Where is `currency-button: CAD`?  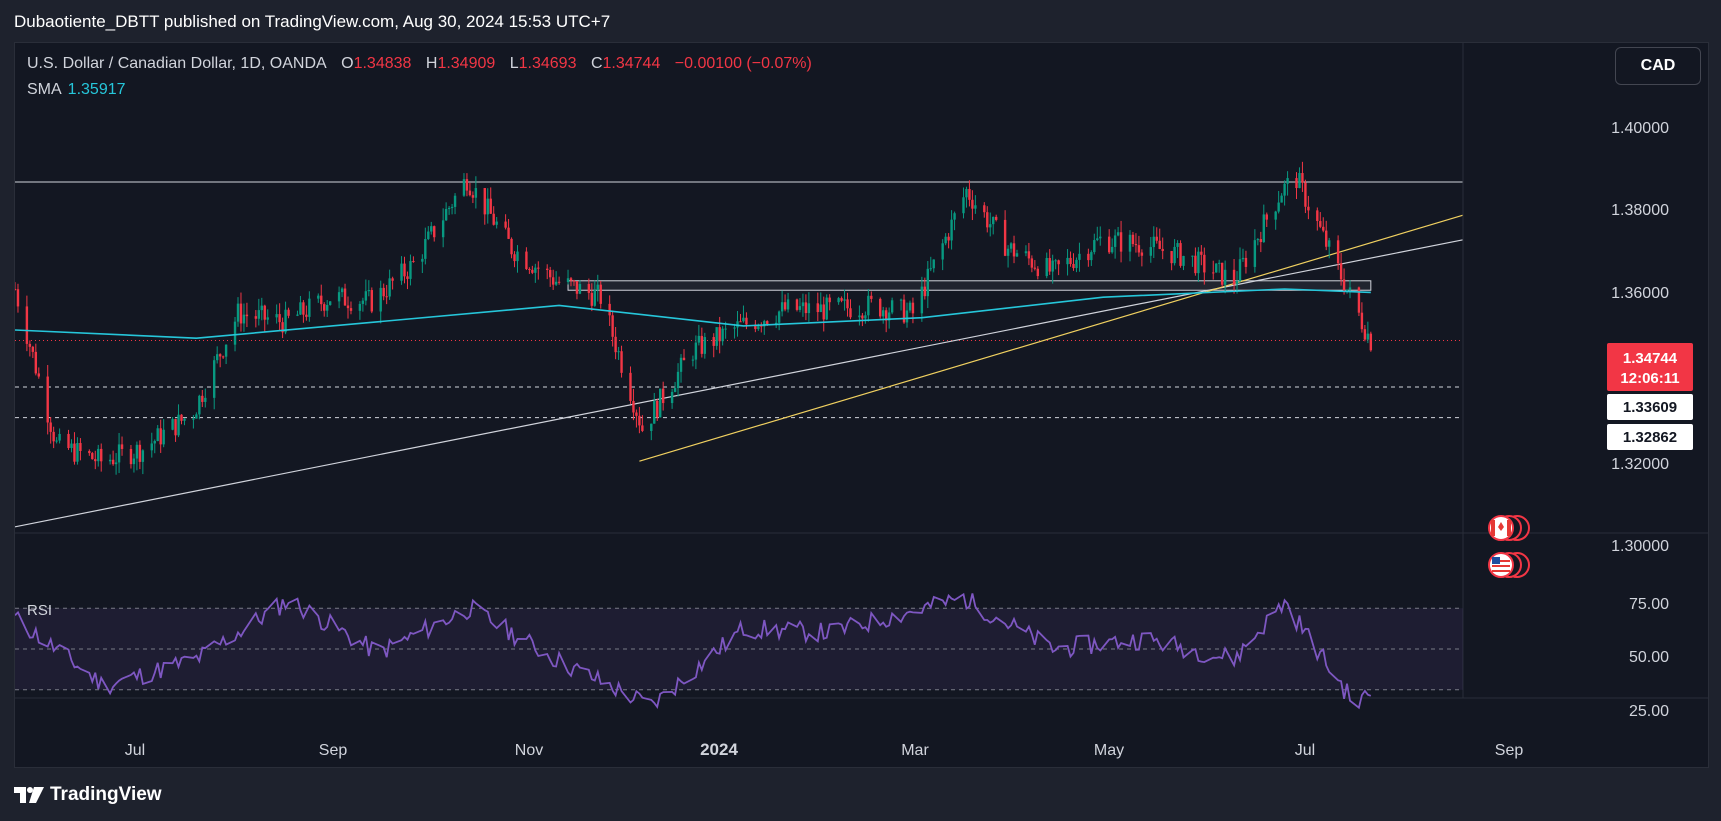
currency-button: CAD is located at coordinates (1658, 66).